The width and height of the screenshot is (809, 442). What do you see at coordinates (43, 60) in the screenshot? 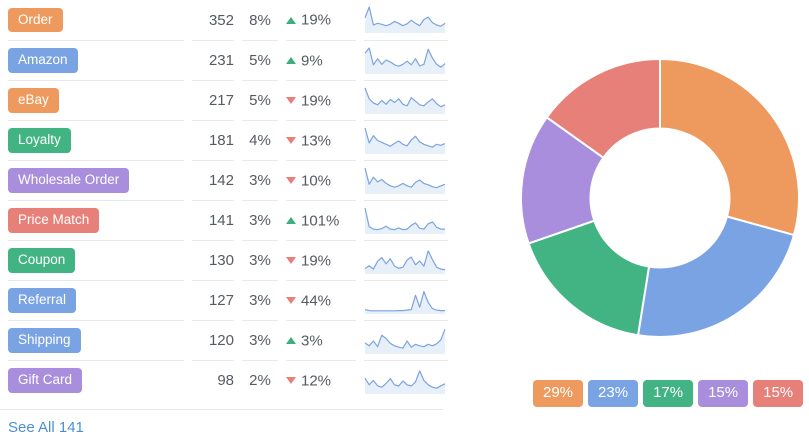
I see `tag-pill: Amazon` at bounding box center [43, 60].